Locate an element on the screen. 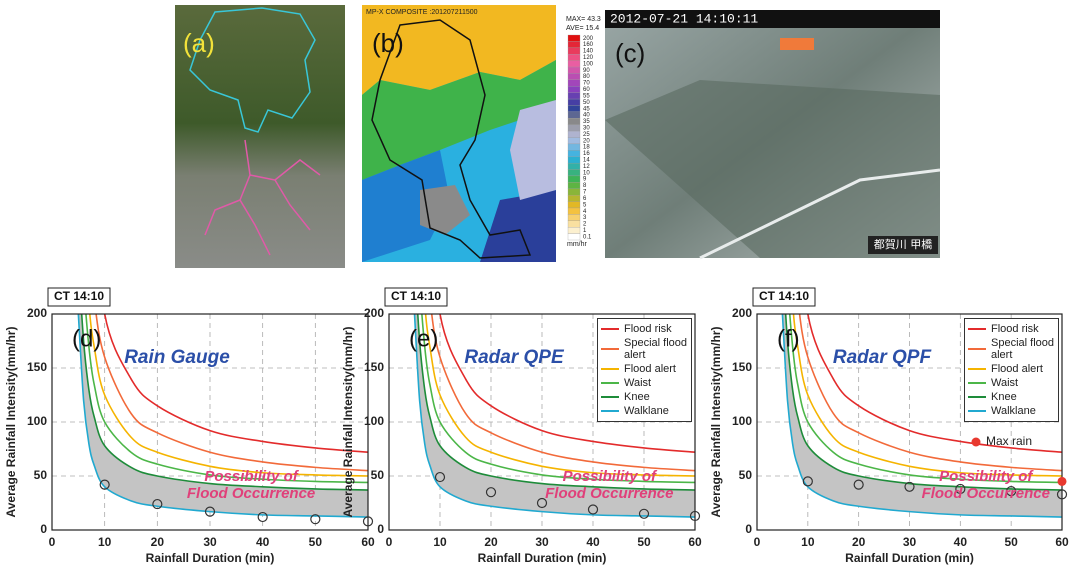 This screenshot has height=568, width=1070. colorbar-label: 14 is located at coordinates (586, 161).